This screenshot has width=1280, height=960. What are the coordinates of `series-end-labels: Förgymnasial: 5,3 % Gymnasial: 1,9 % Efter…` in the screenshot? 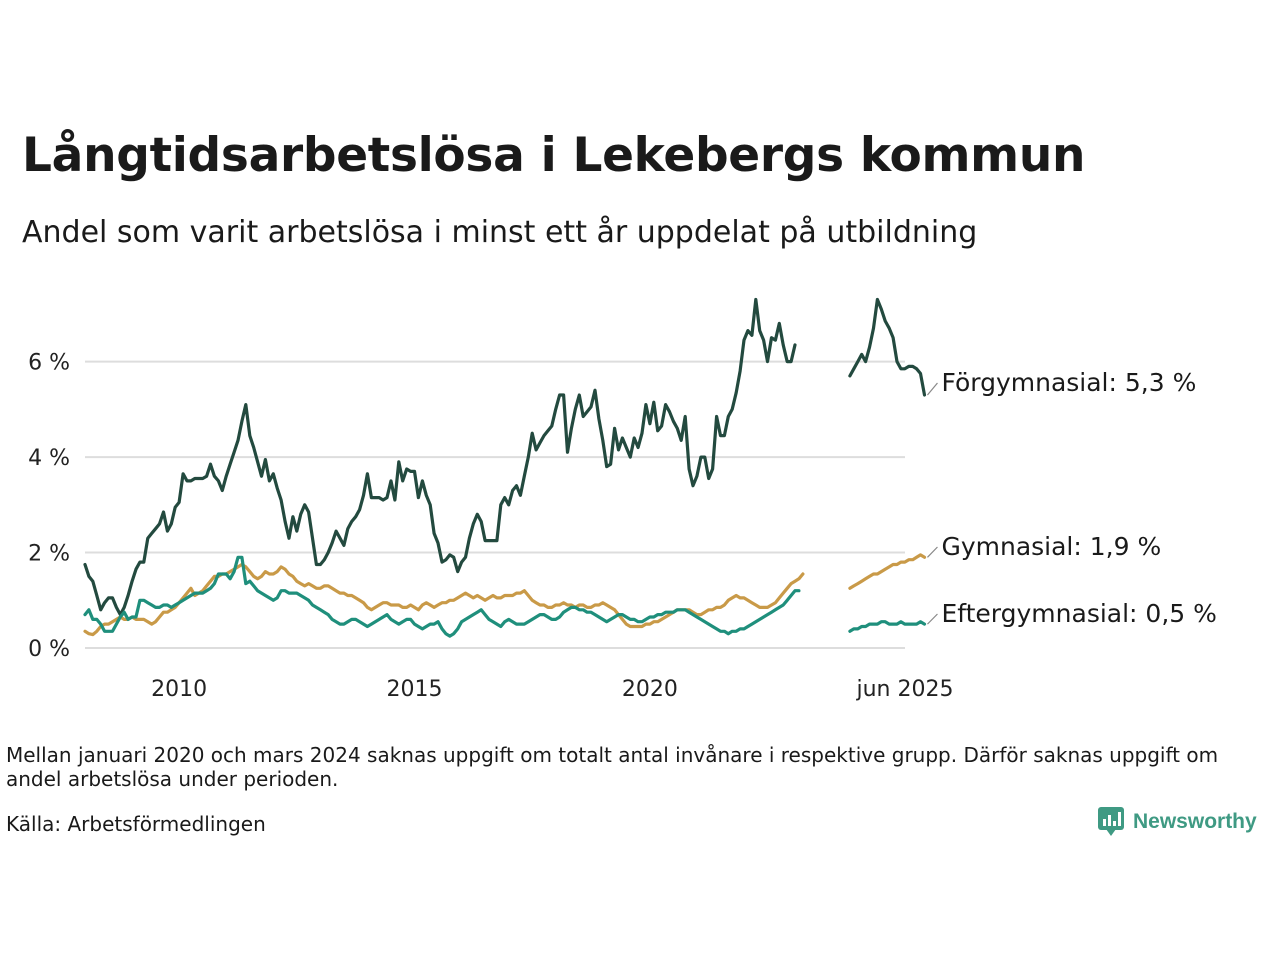 It's located at (1071, 498).